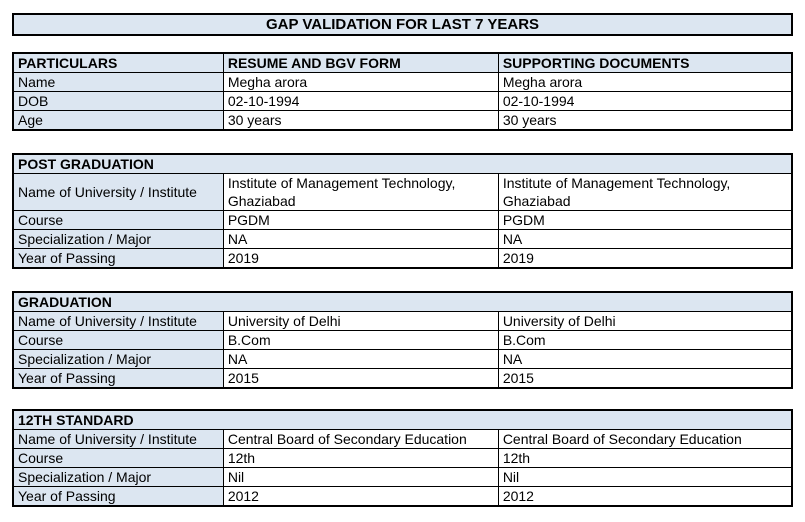 The width and height of the screenshot is (805, 522). Describe the element at coordinates (360, 340) in the screenshot. I see `resume-value: B.Com` at that location.